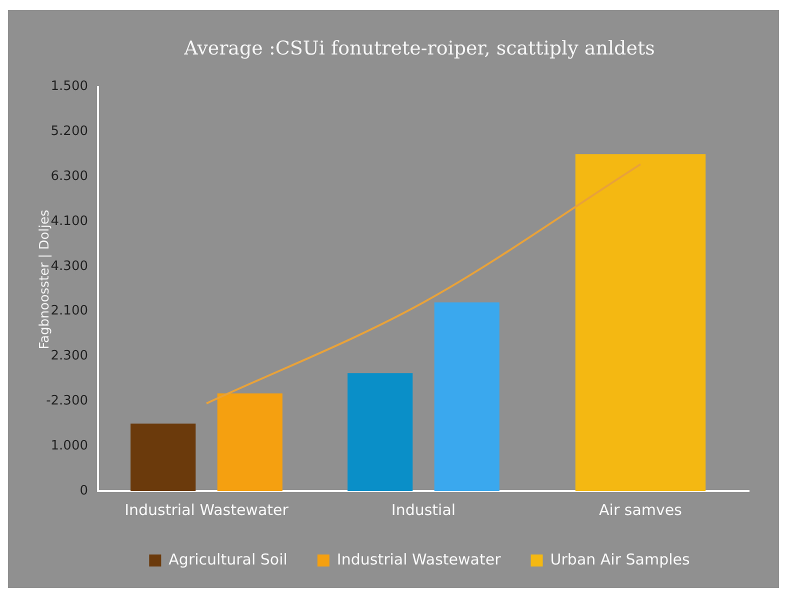  What do you see at coordinates (84, 490) in the screenshot?
I see `text: 0` at bounding box center [84, 490].